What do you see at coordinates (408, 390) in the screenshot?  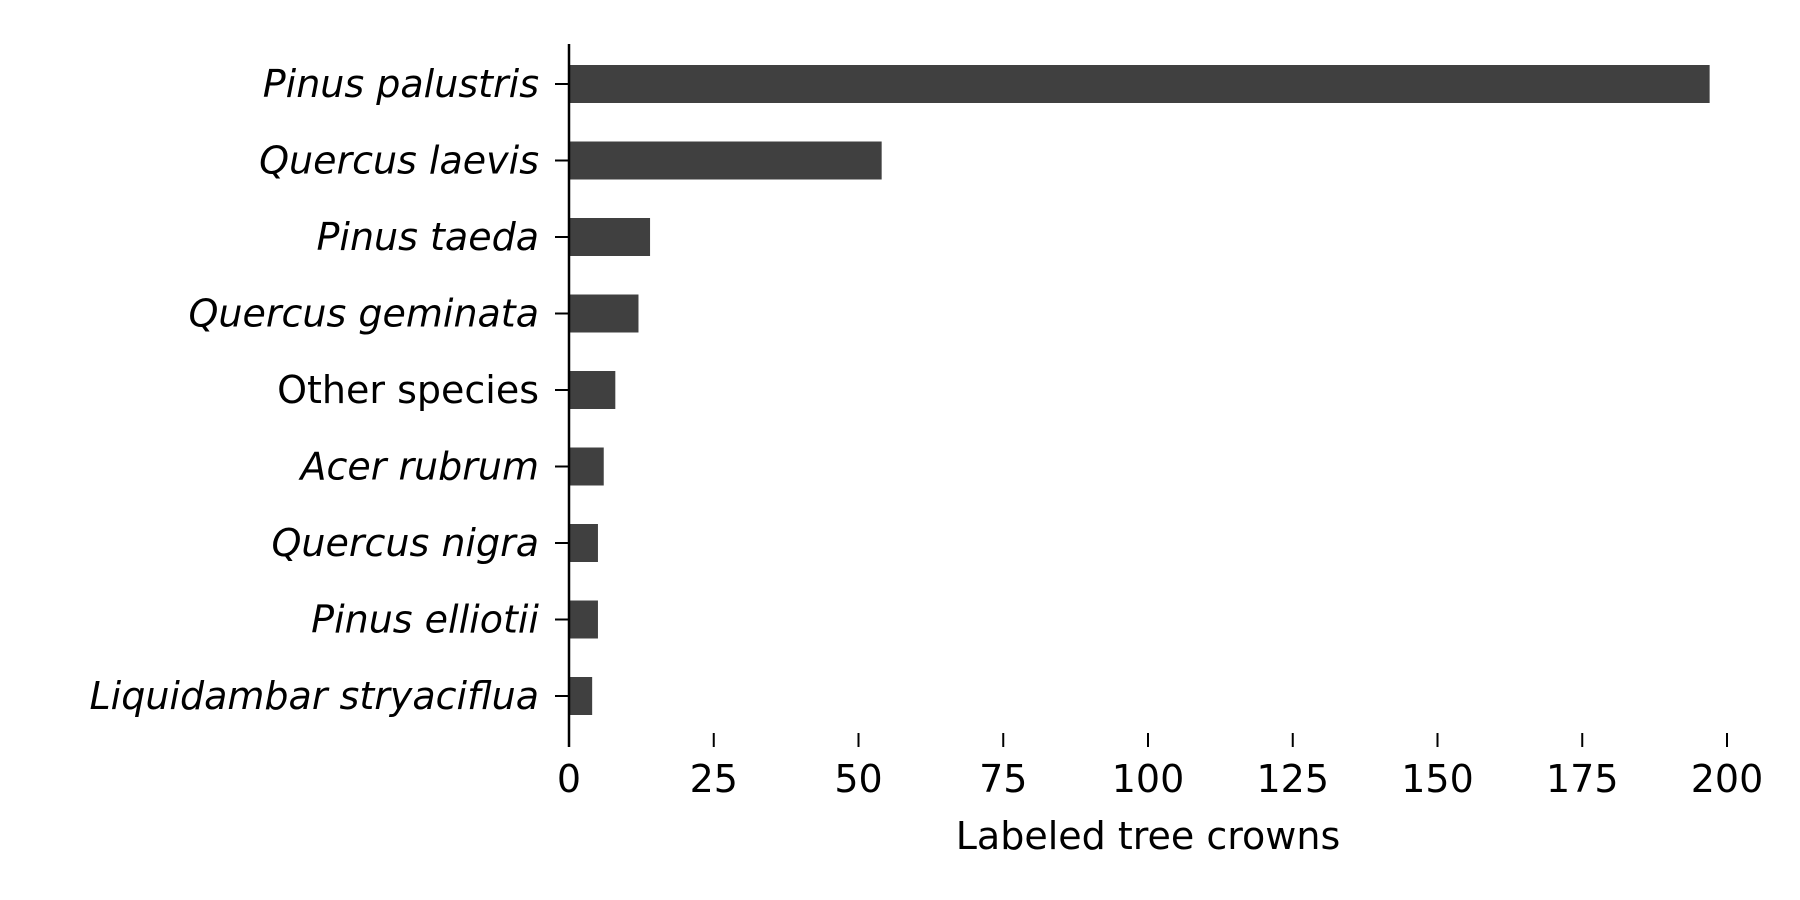 I see `category-label: Other species` at bounding box center [408, 390].